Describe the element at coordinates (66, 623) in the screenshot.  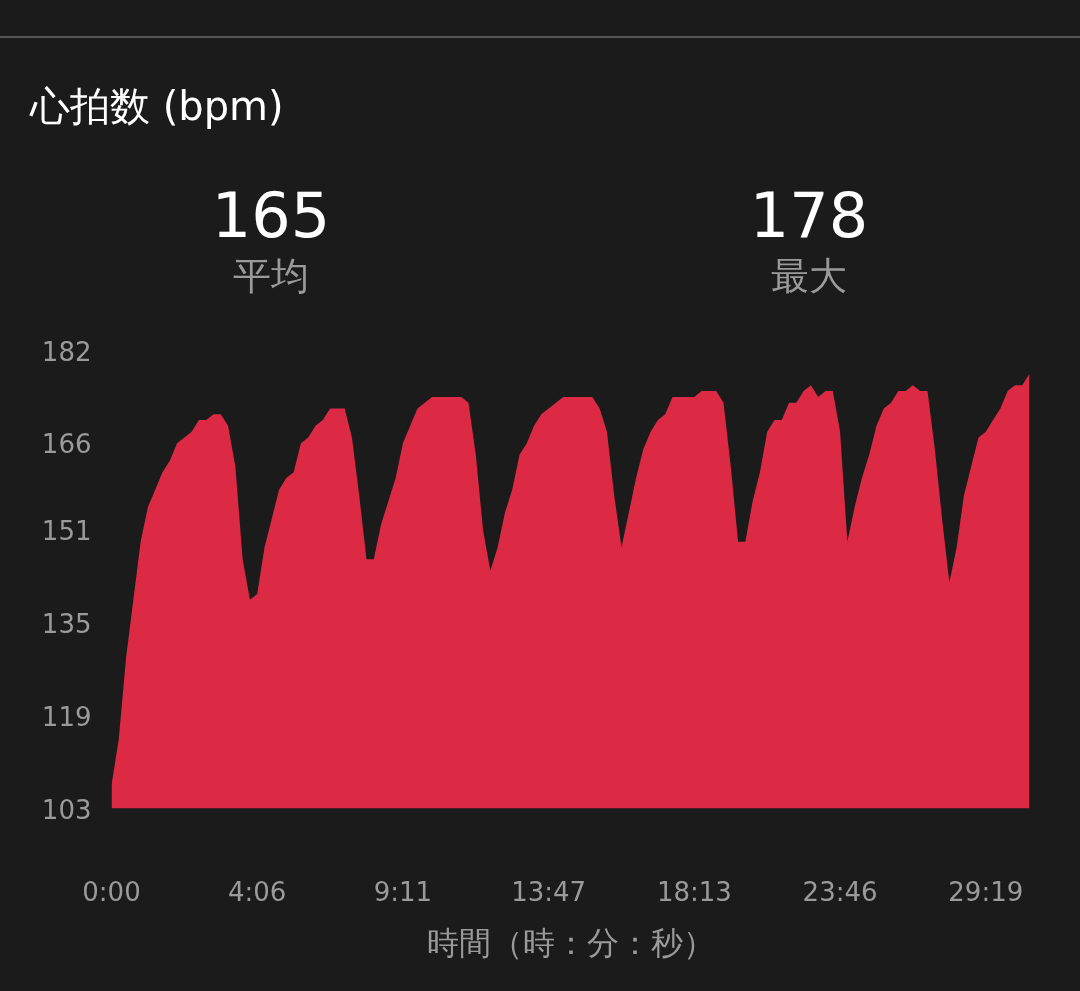
I see `y-tick-label: 135` at that location.